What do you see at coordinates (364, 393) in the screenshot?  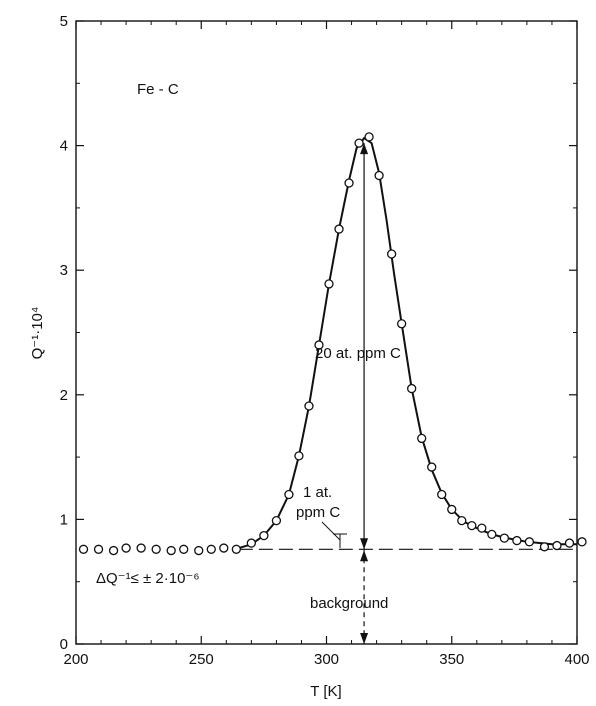 I see `peak-marker` at bounding box center [364, 393].